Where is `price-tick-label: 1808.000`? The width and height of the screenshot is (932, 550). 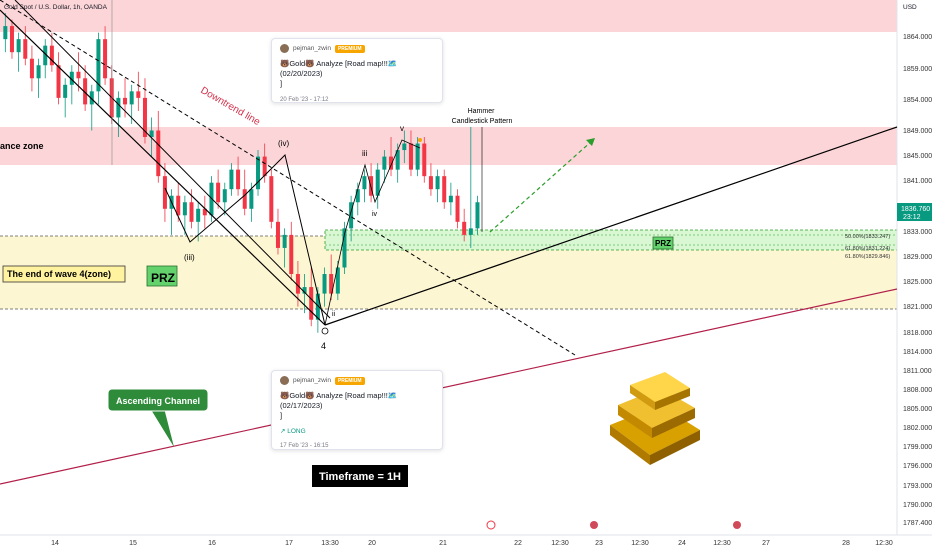 price-tick-label: 1808.000 is located at coordinates (917, 390).